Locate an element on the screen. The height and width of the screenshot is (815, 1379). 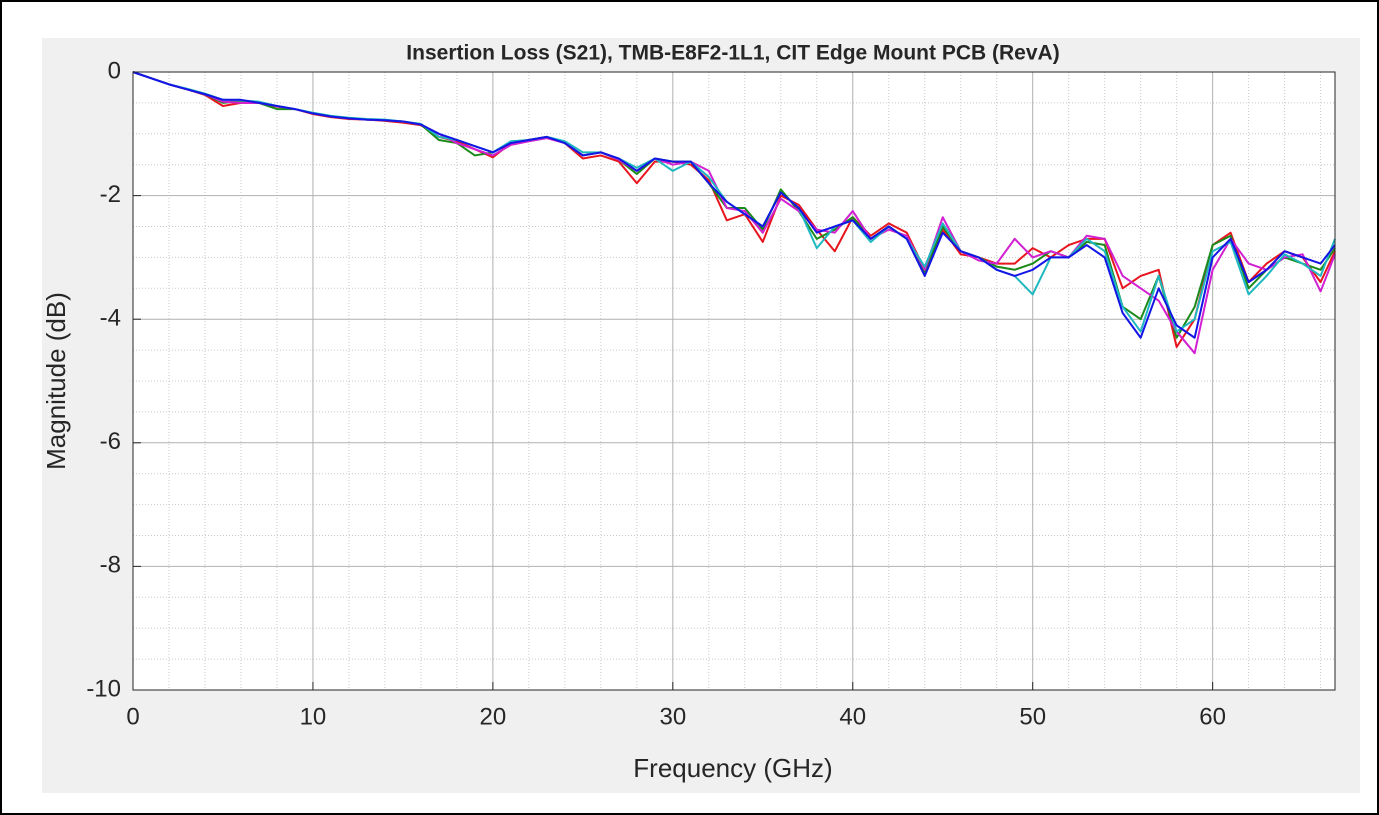
y-tick-label: -6 is located at coordinates (110, 441).